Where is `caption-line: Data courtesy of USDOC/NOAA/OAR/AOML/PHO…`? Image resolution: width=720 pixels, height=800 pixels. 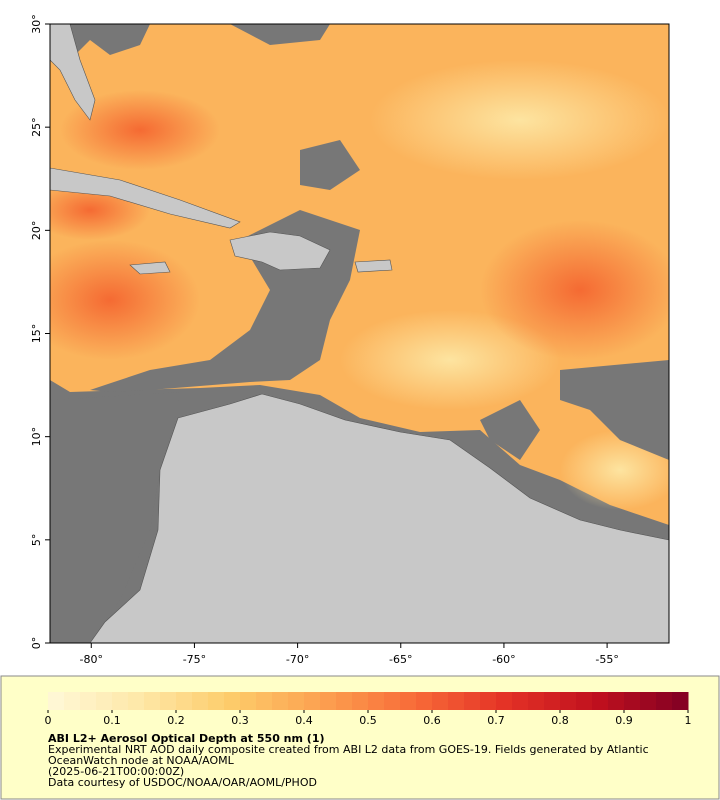 caption-line: Data courtesy of USDOC/NOAA/OAR/AOML/PHO… is located at coordinates (182, 782).